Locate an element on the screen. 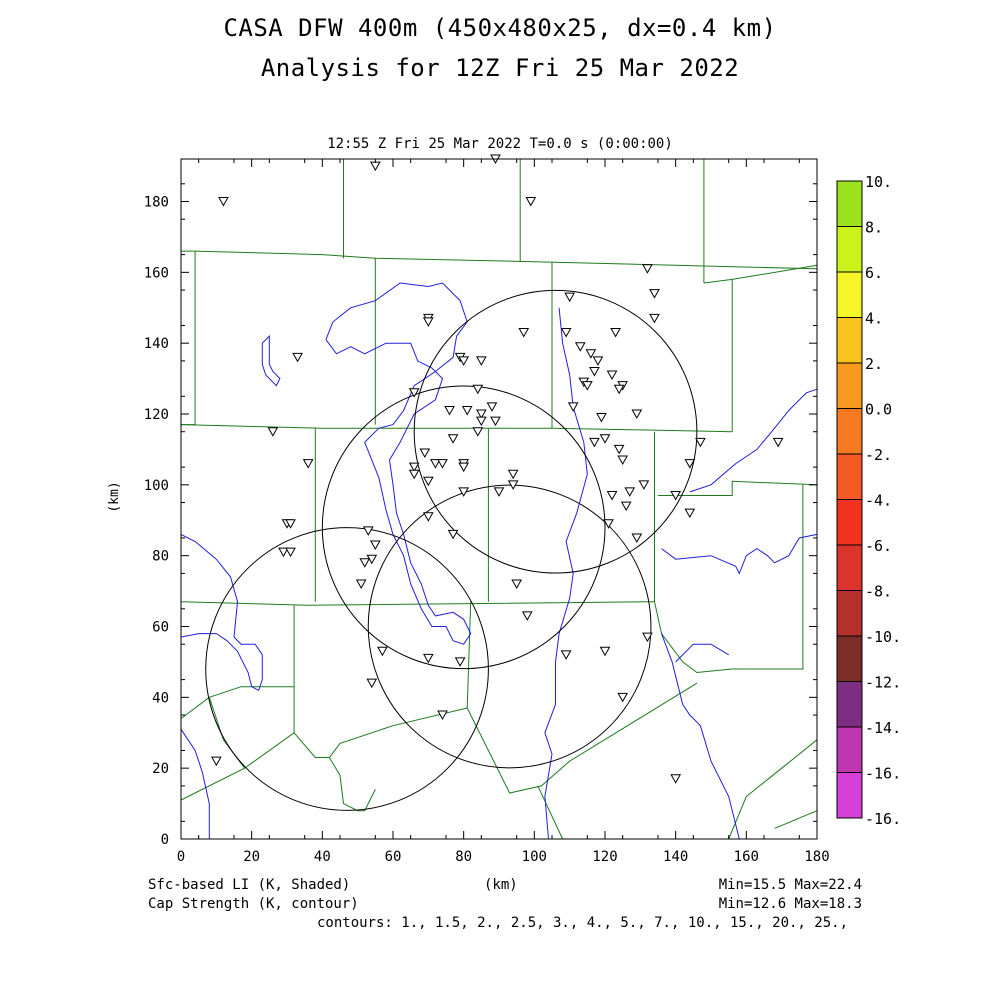 The width and height of the screenshot is (1000, 1000). colorbar-label: 4. is located at coordinates (874, 319).